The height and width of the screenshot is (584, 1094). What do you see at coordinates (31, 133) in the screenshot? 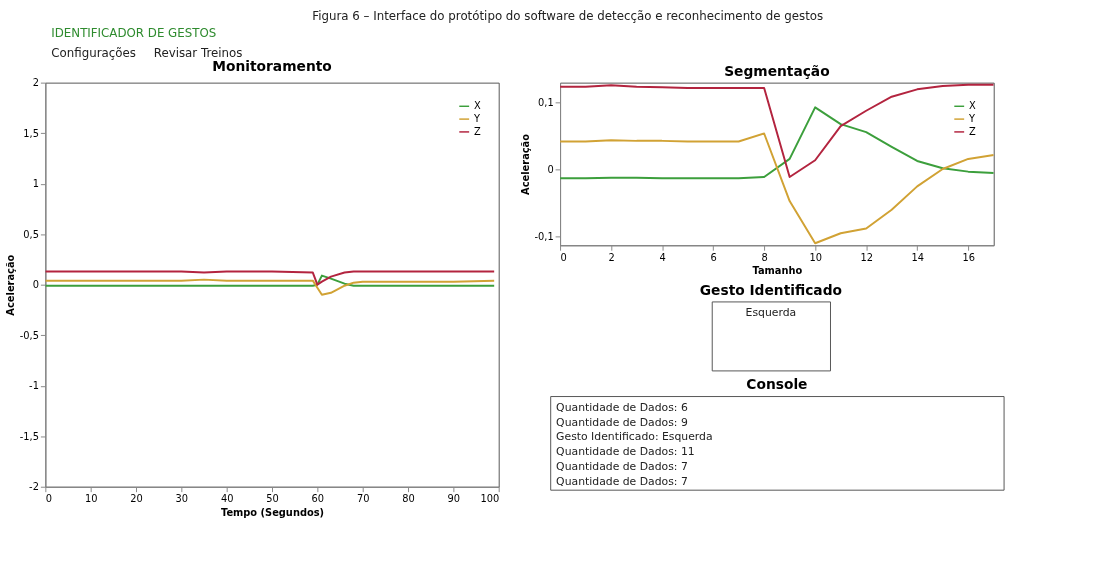
I see `y-tick-label: 1,5` at bounding box center [31, 133].